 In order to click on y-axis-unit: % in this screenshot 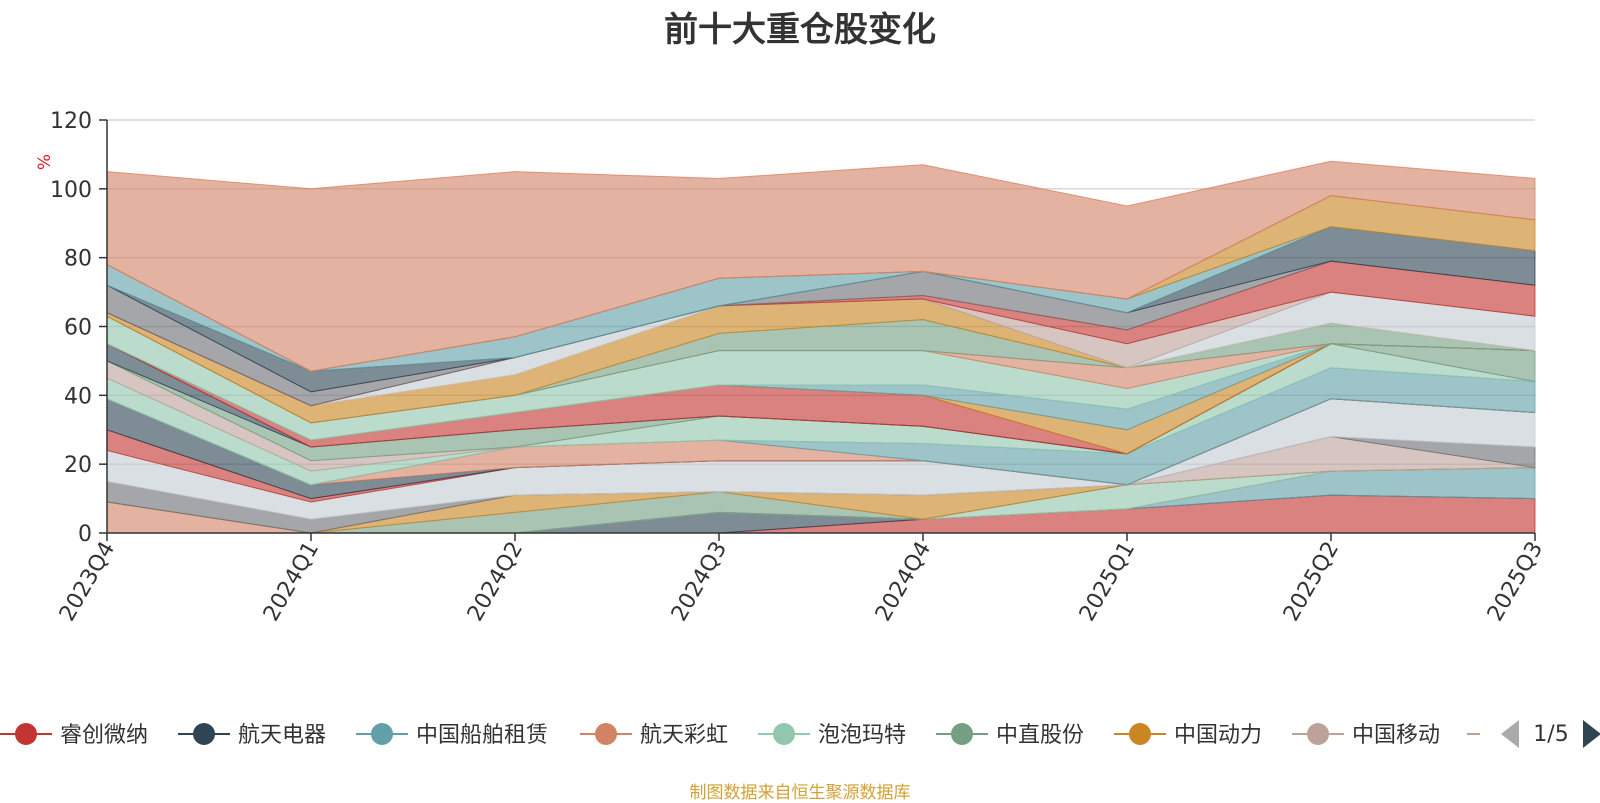, I will do `click(45, 162)`.